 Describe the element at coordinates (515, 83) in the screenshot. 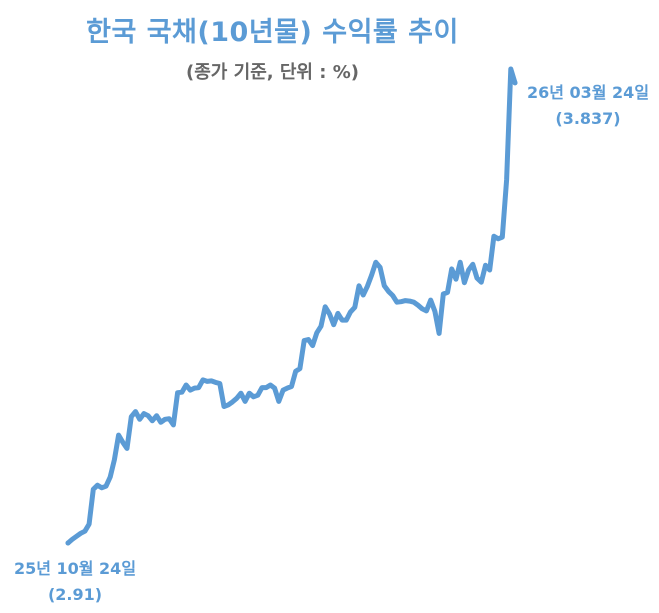

I see `end-point` at that location.